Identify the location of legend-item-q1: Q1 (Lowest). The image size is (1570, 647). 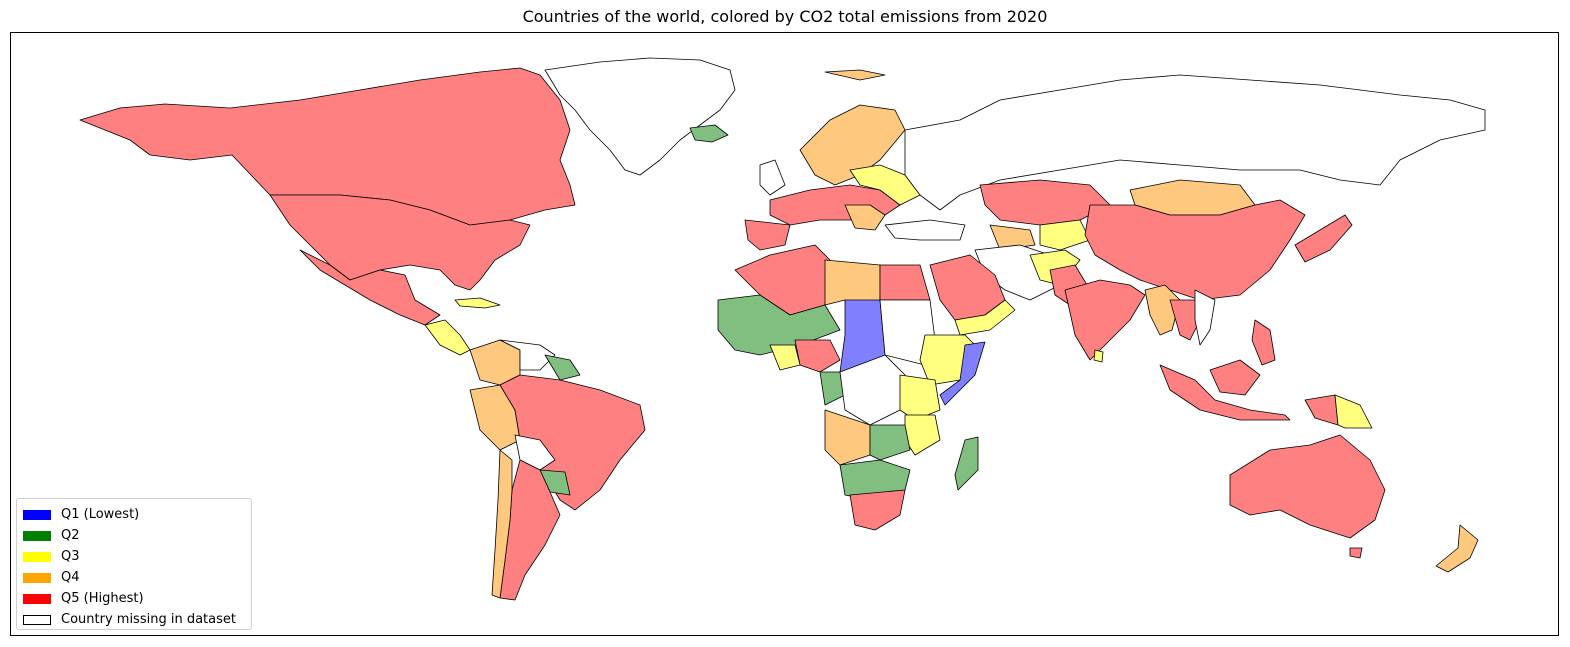
(134, 514).